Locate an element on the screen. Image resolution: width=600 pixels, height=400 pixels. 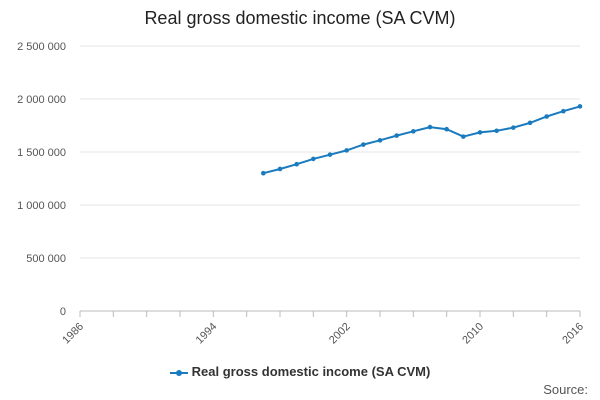
x-tick-label: 2010 is located at coordinates (473, 334).